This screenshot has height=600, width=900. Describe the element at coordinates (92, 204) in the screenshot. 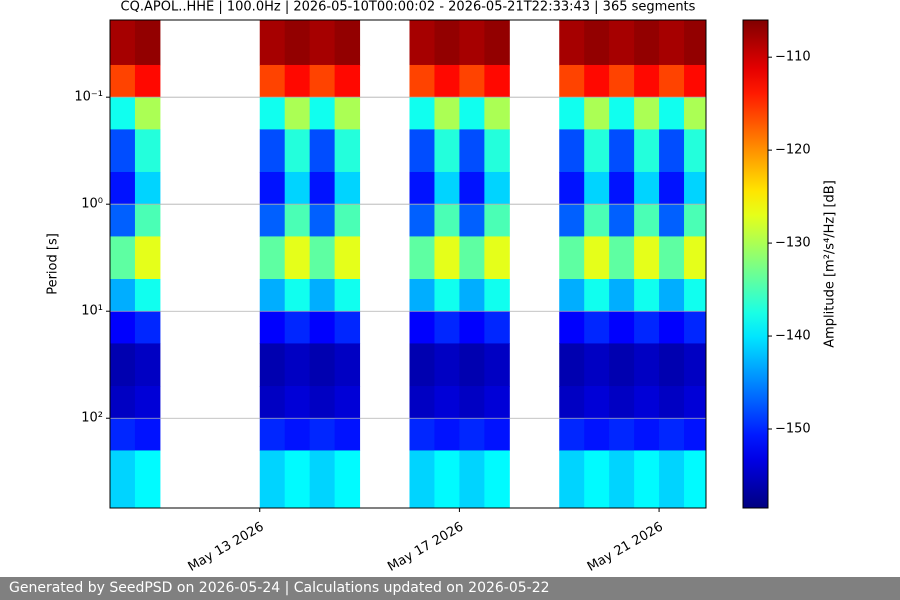

I see `y-tick-label: 10⁰` at that location.